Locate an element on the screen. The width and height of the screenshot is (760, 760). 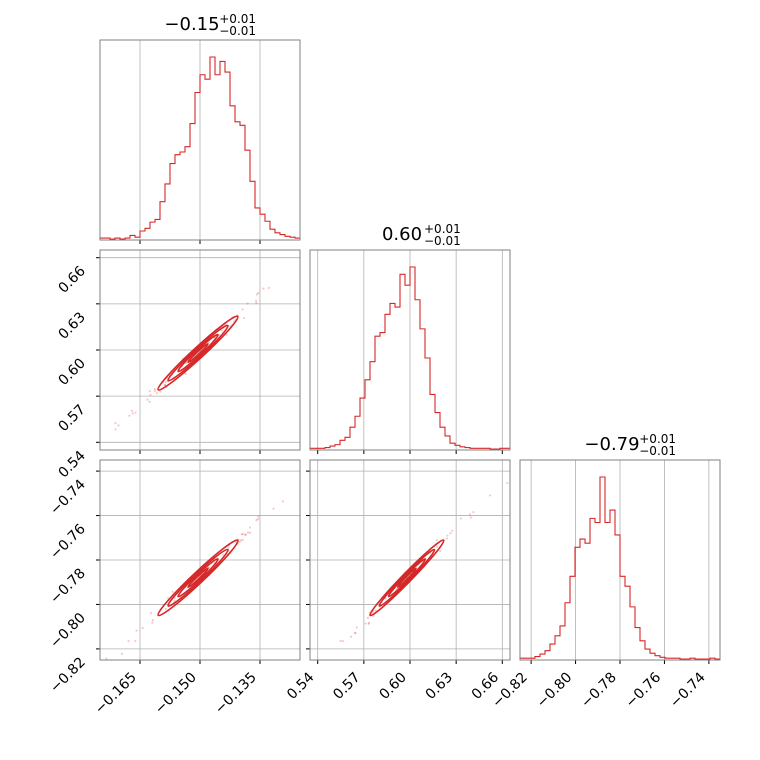
joint-p0-p2-frame is located at coordinates (200, 560).